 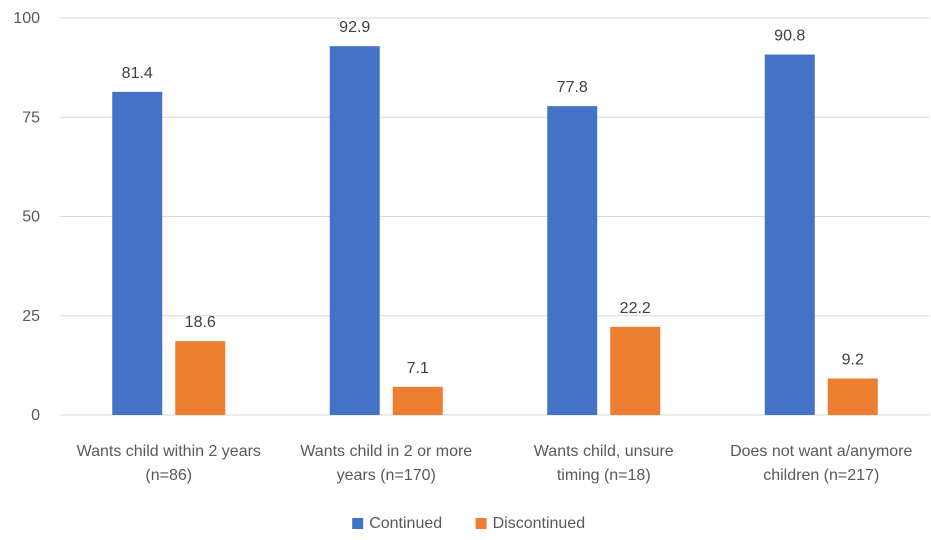 What do you see at coordinates (481, 523) in the screenshot?
I see `legend-swatch-discontinued` at bounding box center [481, 523].